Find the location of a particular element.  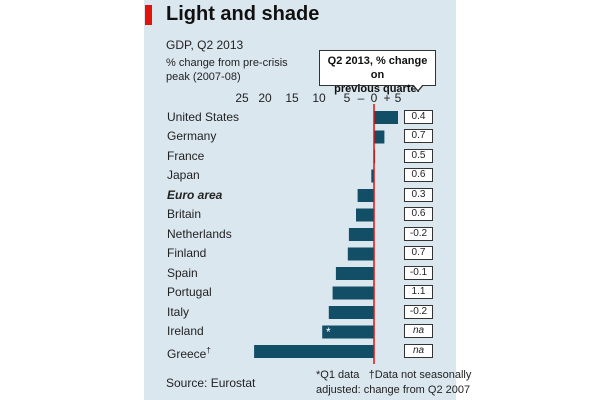

callout-line2: previous quarter is located at coordinates (377, 89).